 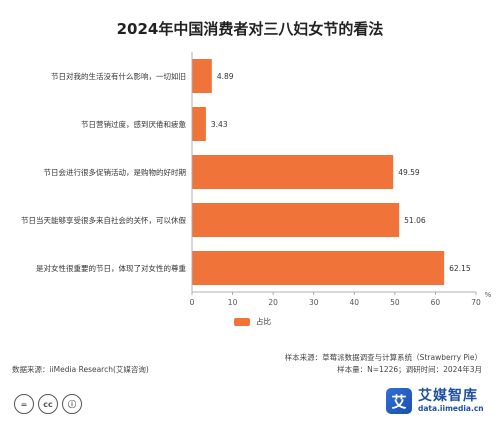 I want to click on sample-source: 样本来源：草莓派数据调查与计算系统（Strawberry Pie）, so click(x=383, y=357).